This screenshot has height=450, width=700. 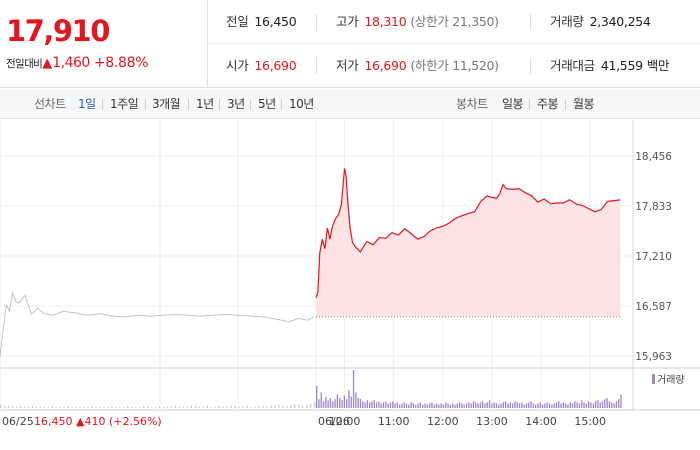 I want to click on high-label: 고가, so click(x=347, y=21).